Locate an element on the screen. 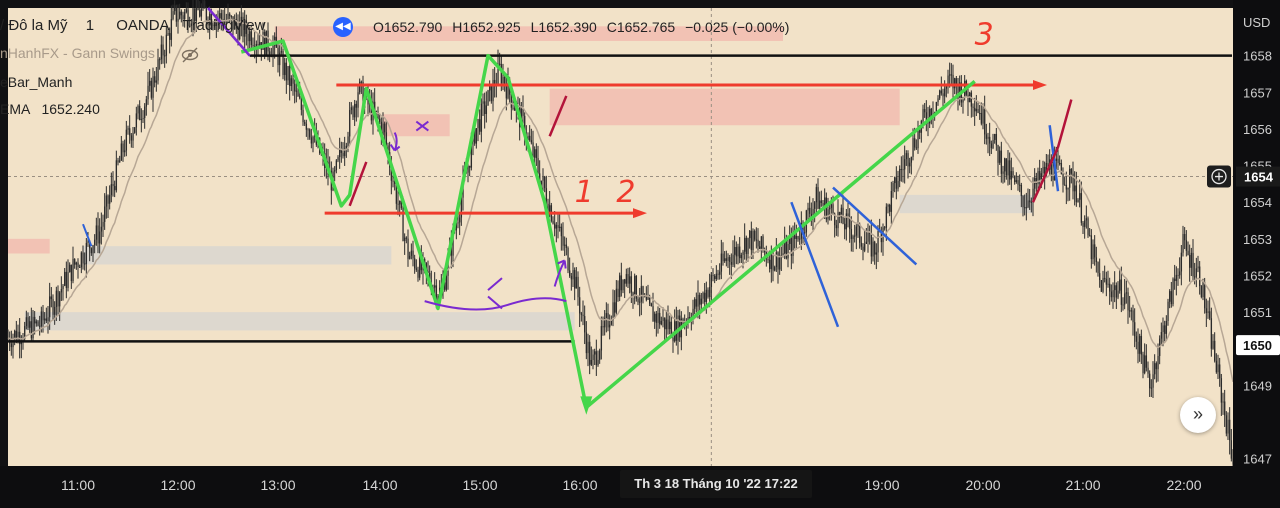  eye-off-icon is located at coordinates (190, 55).